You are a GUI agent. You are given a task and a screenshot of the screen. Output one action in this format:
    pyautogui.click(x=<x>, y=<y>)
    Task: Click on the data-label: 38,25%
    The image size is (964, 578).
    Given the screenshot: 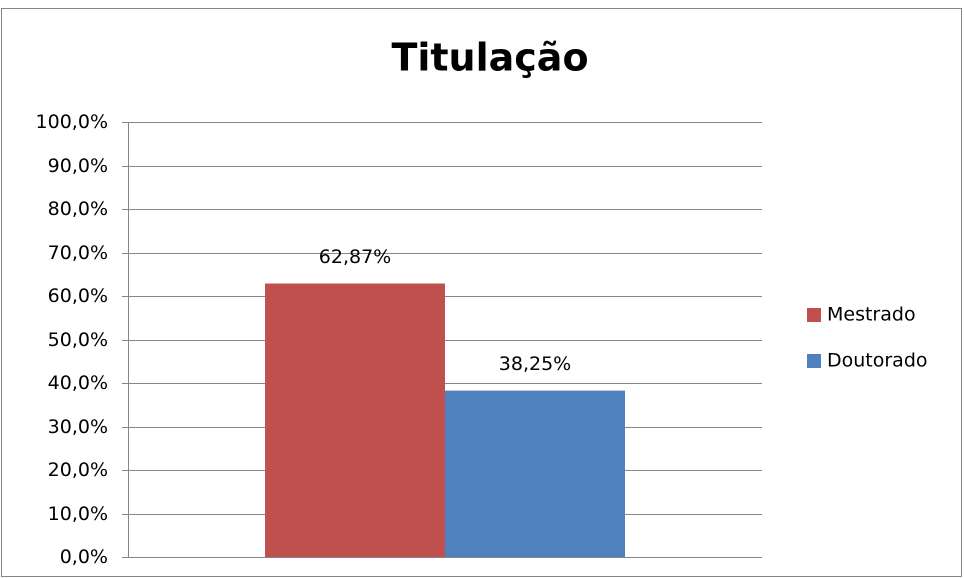 What is the action you would take?
    pyautogui.click(x=535, y=364)
    